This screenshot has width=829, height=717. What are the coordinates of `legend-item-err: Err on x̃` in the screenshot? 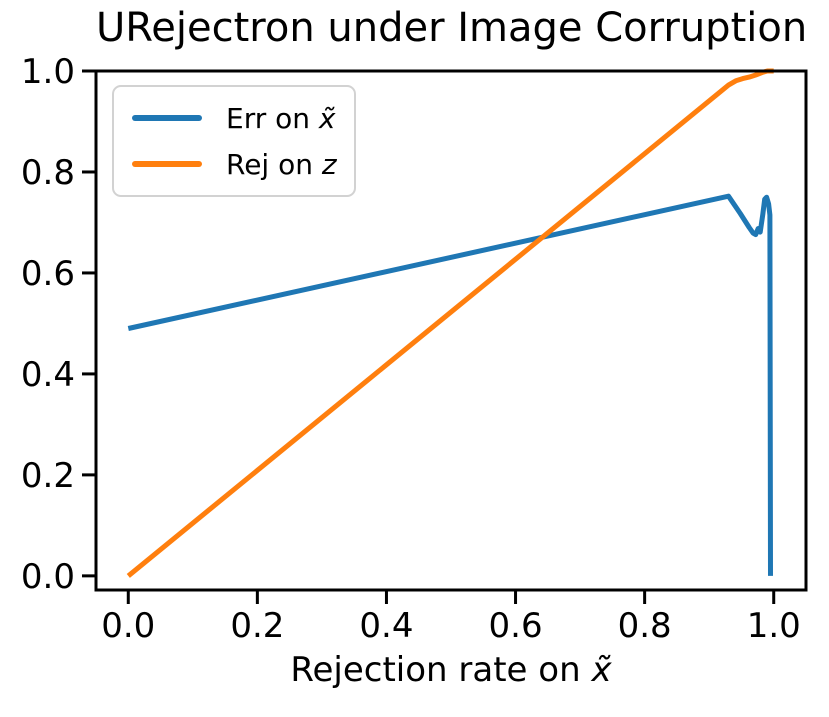 It's located at (234, 118).